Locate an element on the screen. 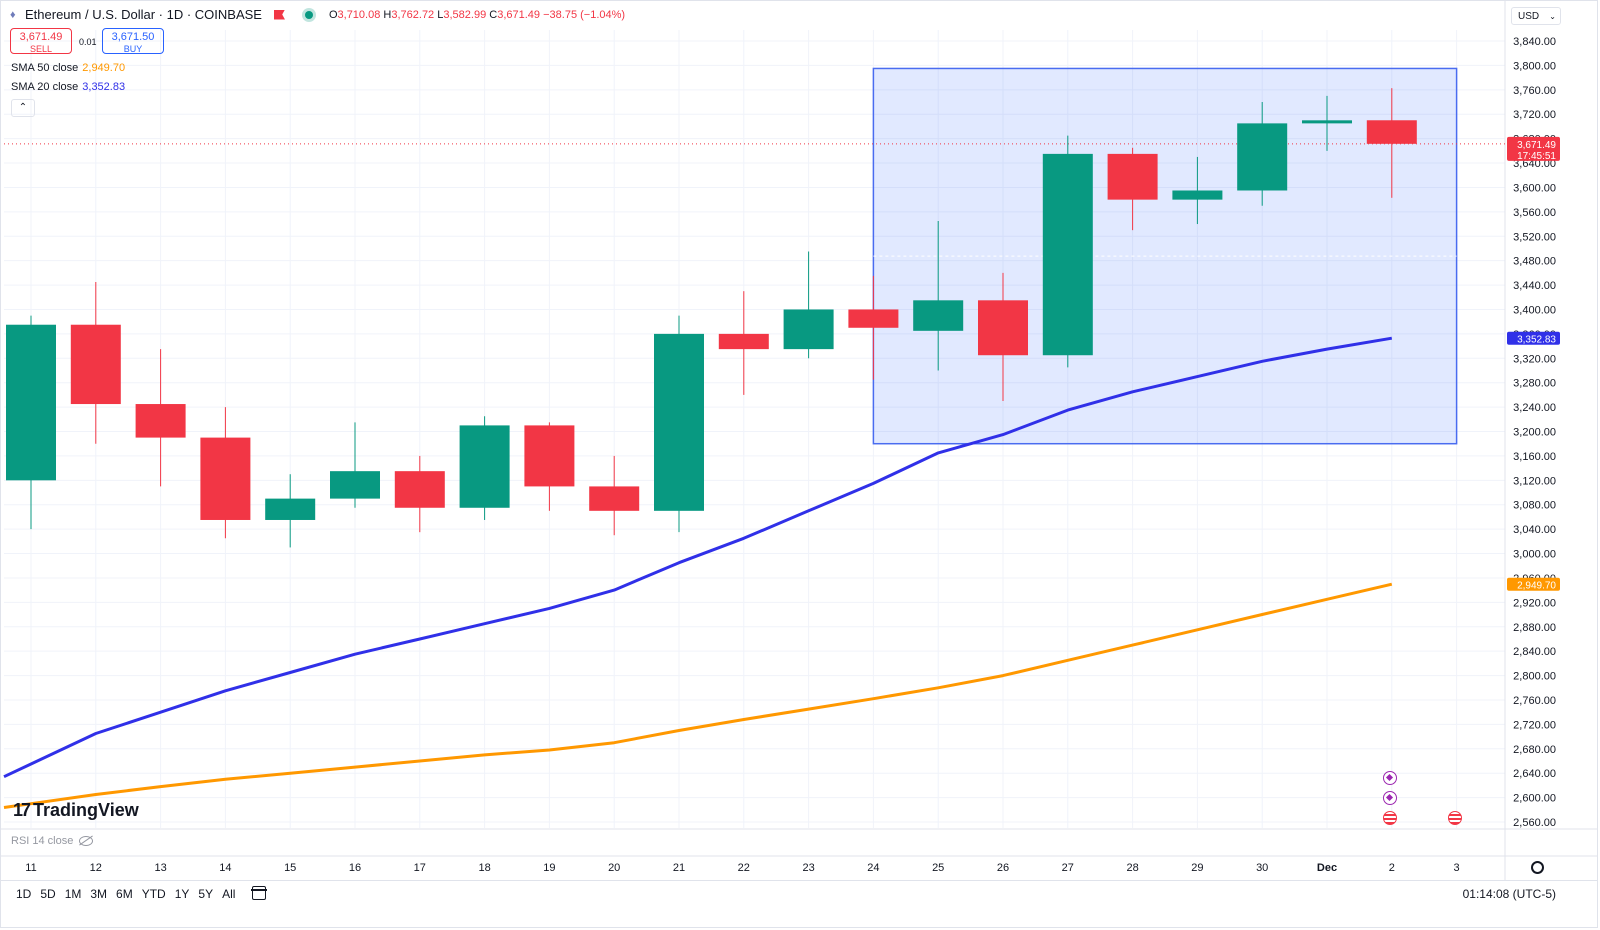  range-button-1m: 1M is located at coordinates (73, 894).